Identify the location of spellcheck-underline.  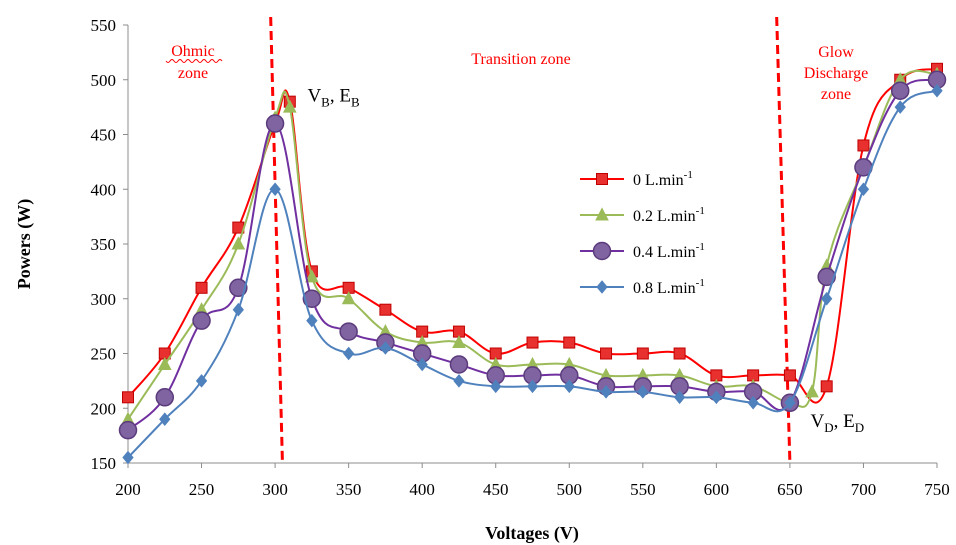
(194, 61).